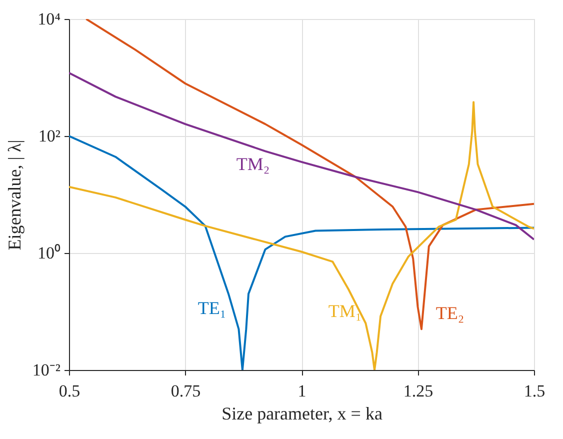 The width and height of the screenshot is (563, 439). What do you see at coordinates (418, 391) in the screenshot?
I see `x-tick-label: 1.25` at bounding box center [418, 391].